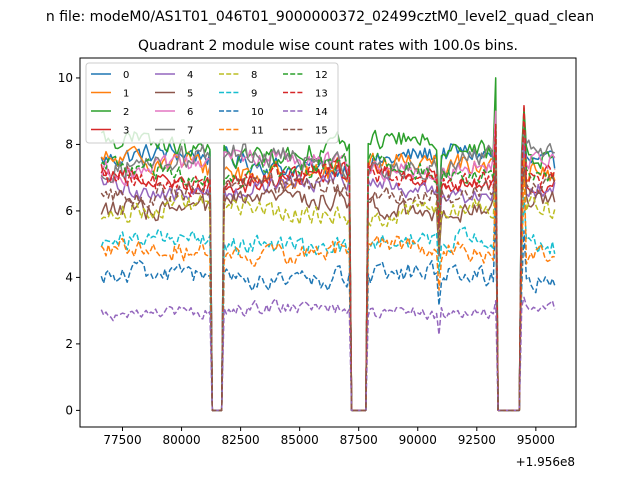 This screenshot has width=640, height=480. I want to click on legend-label: 11, so click(257, 131).